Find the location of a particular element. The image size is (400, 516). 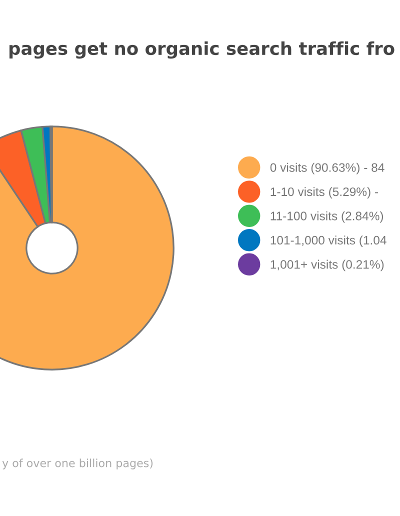

legend-label: 1-10 visits (5.29%) - is located at coordinates (324, 193).